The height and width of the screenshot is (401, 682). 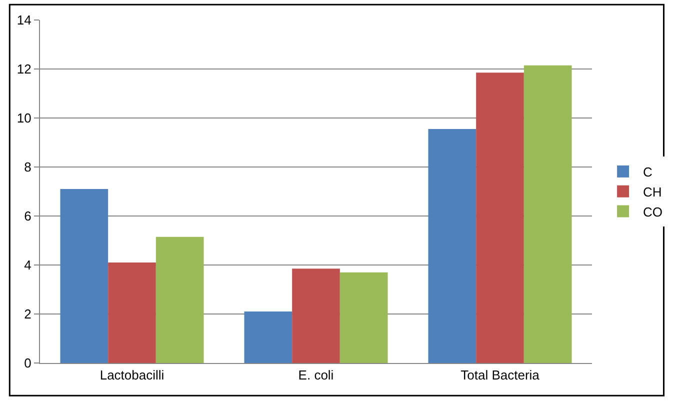 What do you see at coordinates (28, 167) in the screenshot?
I see `y-tick-label: 8` at bounding box center [28, 167].